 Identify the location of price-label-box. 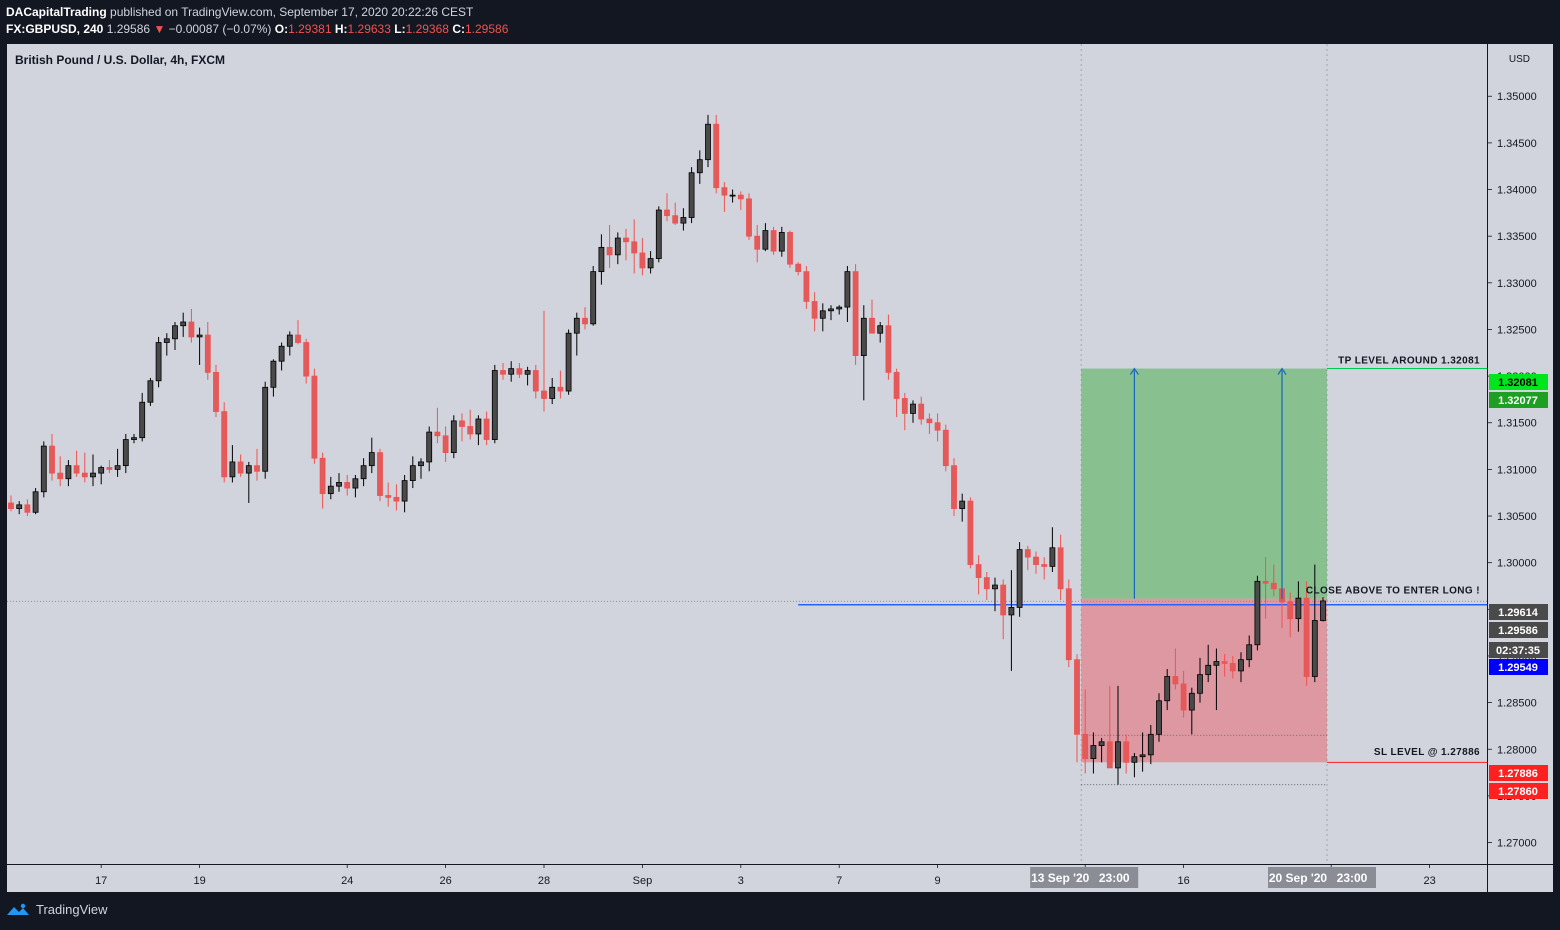
(1518, 382).